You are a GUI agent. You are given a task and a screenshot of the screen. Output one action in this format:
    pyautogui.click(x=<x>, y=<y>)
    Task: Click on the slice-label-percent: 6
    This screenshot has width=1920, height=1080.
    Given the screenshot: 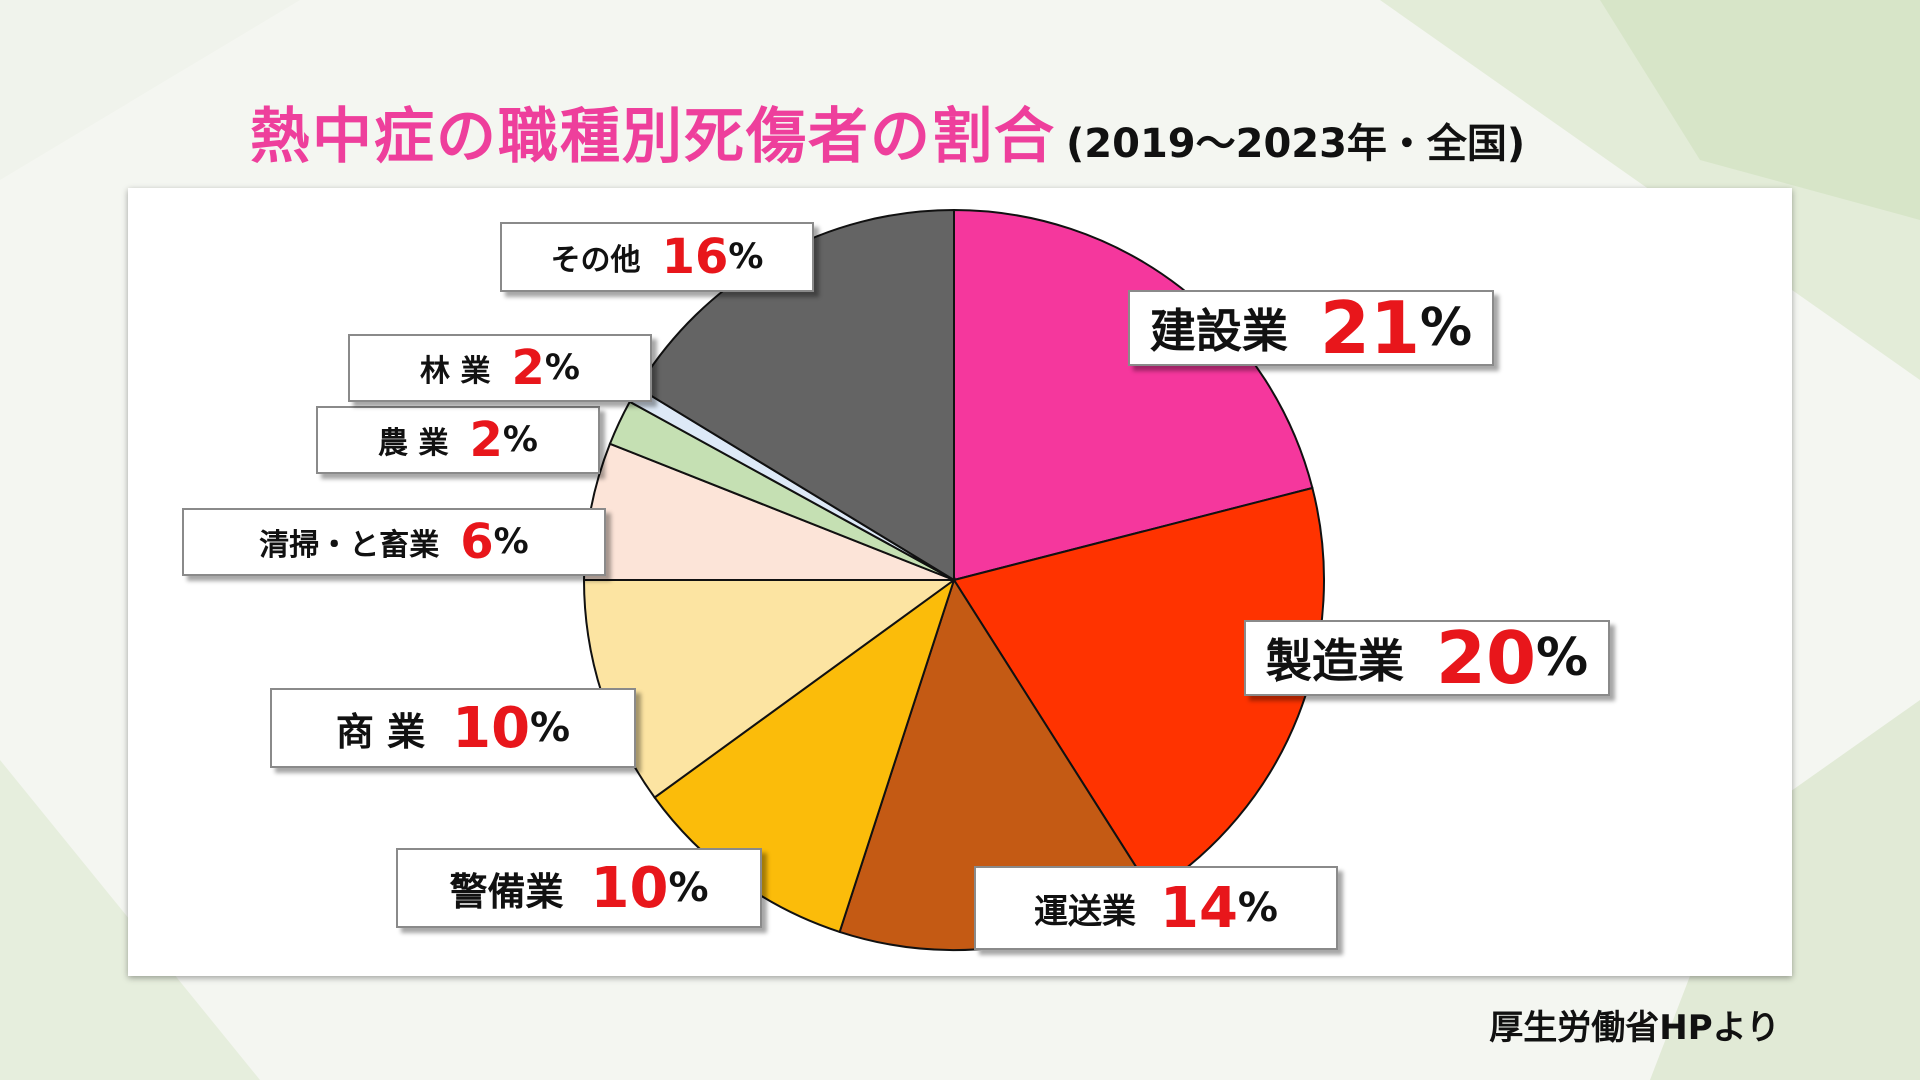 What is the action you would take?
    pyautogui.click(x=477, y=542)
    